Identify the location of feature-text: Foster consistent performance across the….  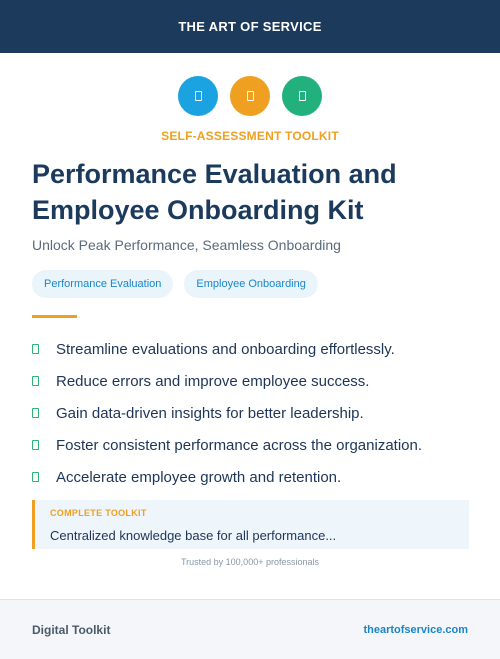
(239, 445).